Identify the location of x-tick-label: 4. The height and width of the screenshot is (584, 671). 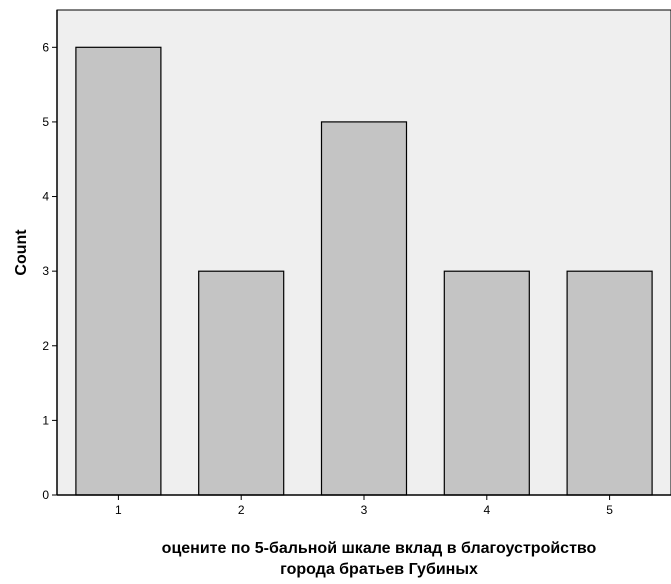
(486, 510).